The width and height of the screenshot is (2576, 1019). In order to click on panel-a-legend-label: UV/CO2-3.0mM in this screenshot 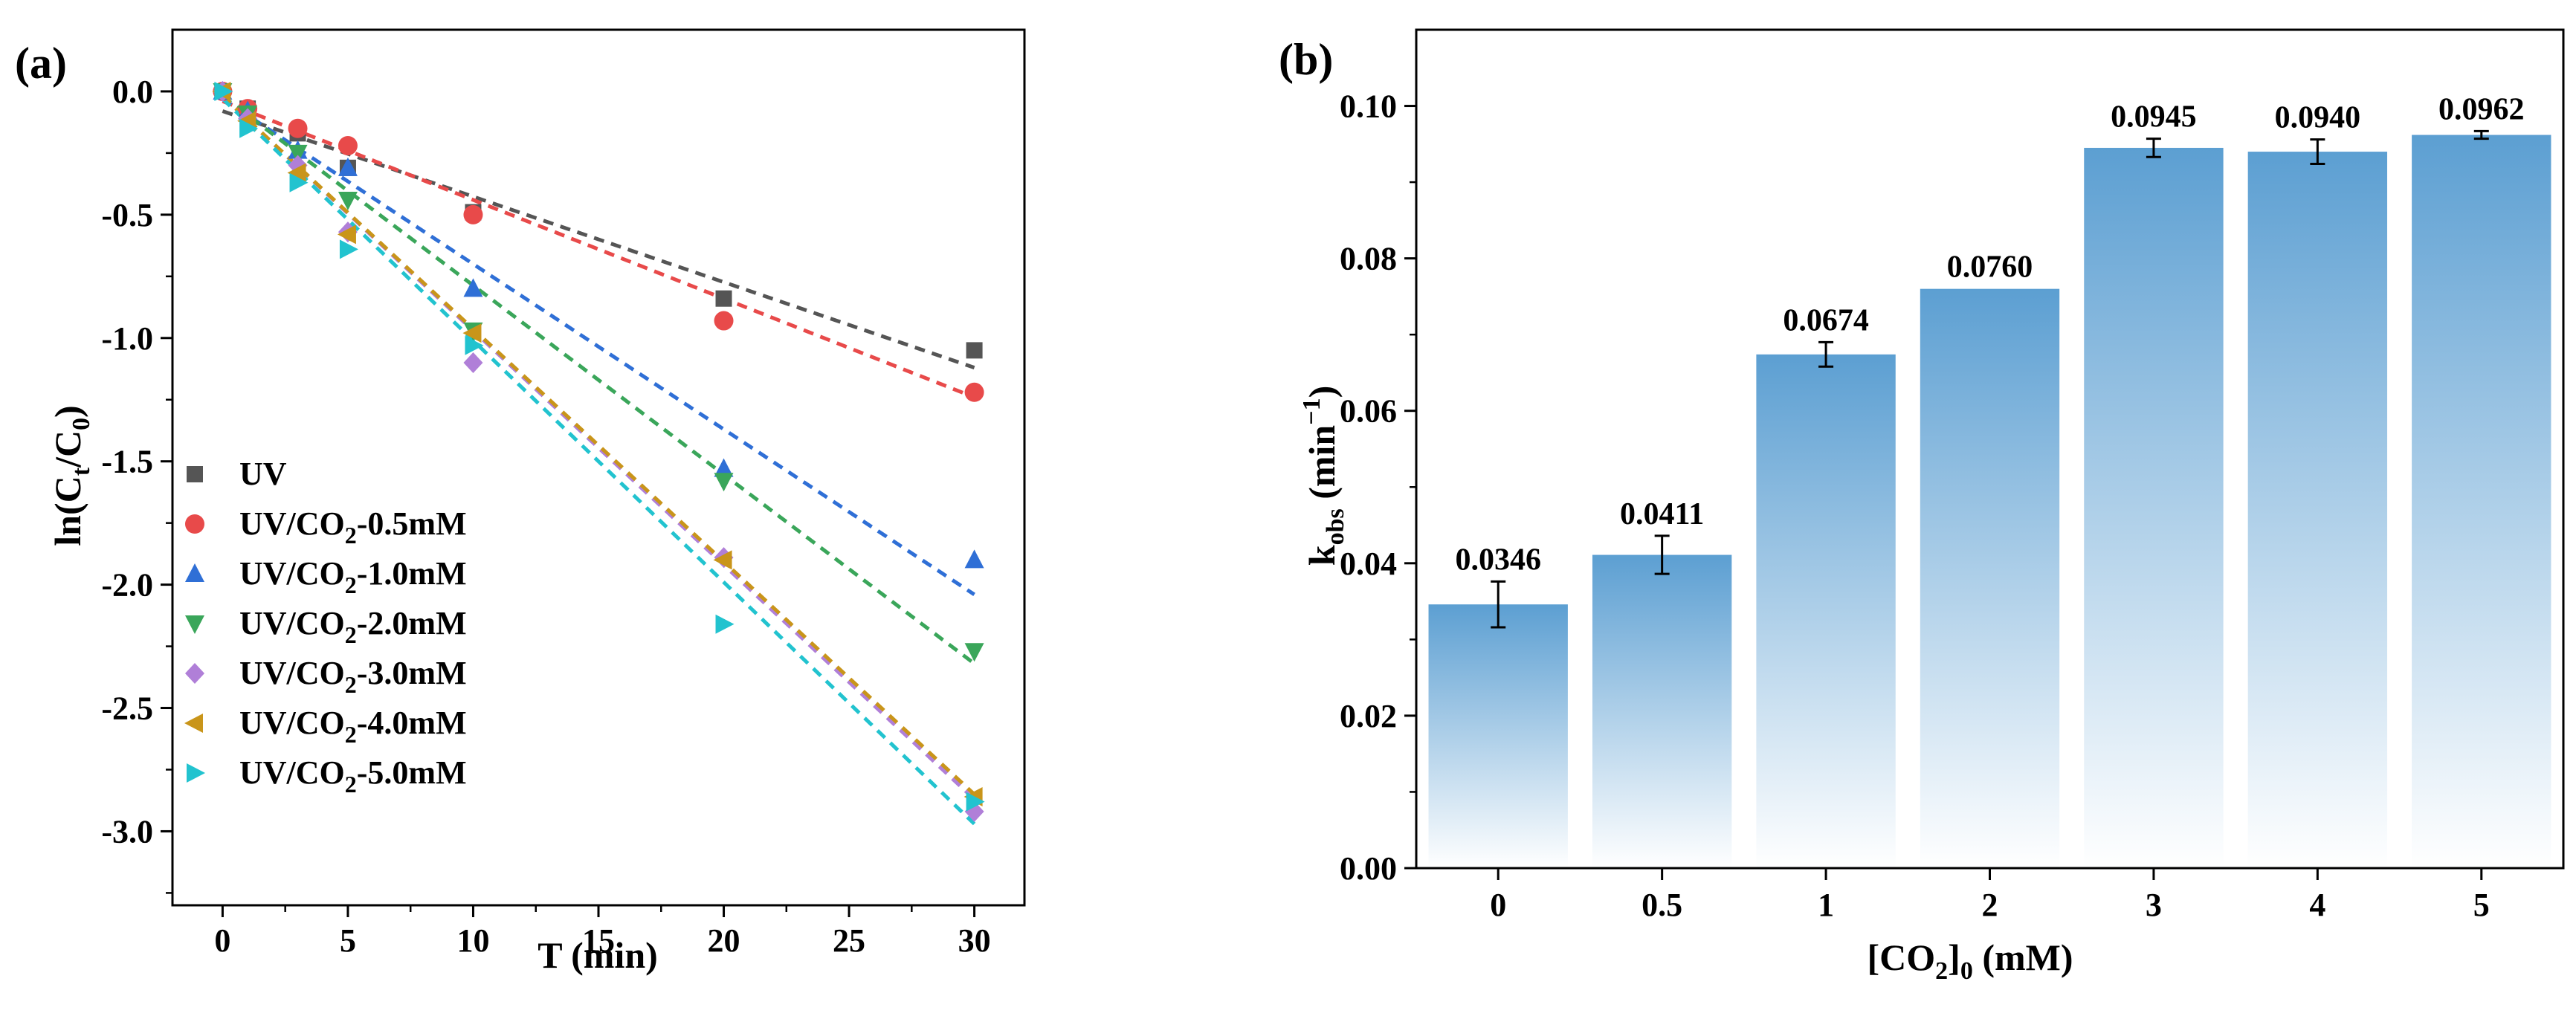, I will do `click(353, 676)`.